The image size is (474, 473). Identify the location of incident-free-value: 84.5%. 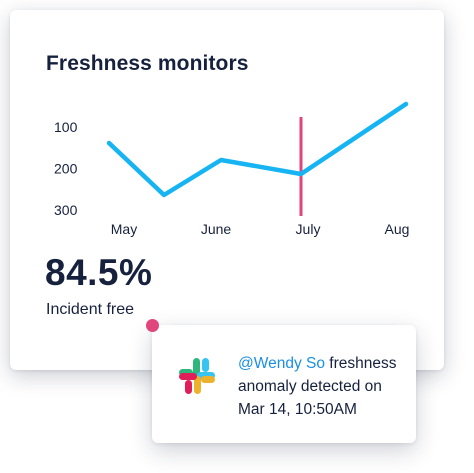
(99, 272).